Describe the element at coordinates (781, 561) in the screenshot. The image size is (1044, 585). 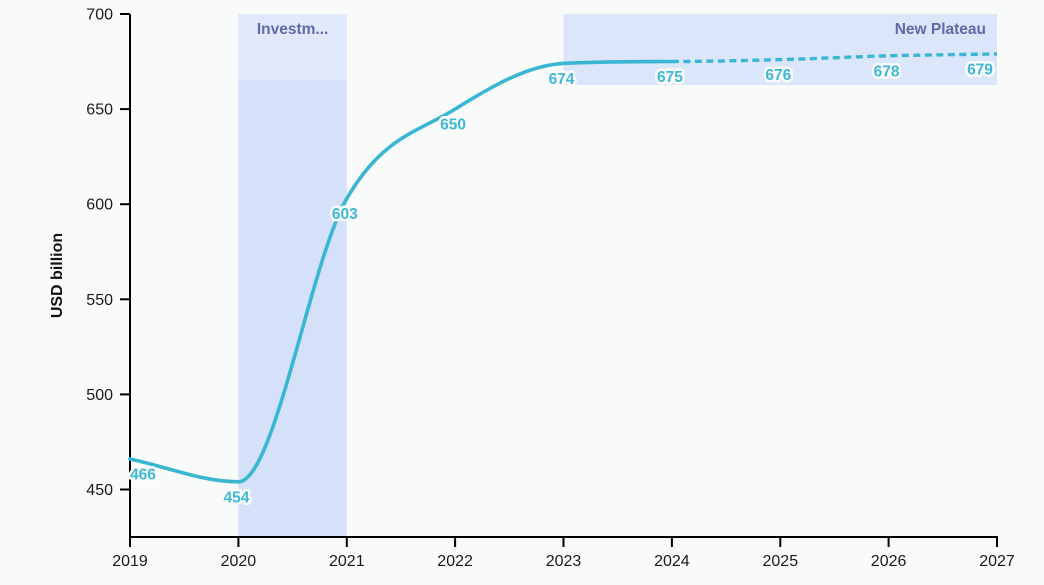
I see `x-tick-label: 2025` at that location.